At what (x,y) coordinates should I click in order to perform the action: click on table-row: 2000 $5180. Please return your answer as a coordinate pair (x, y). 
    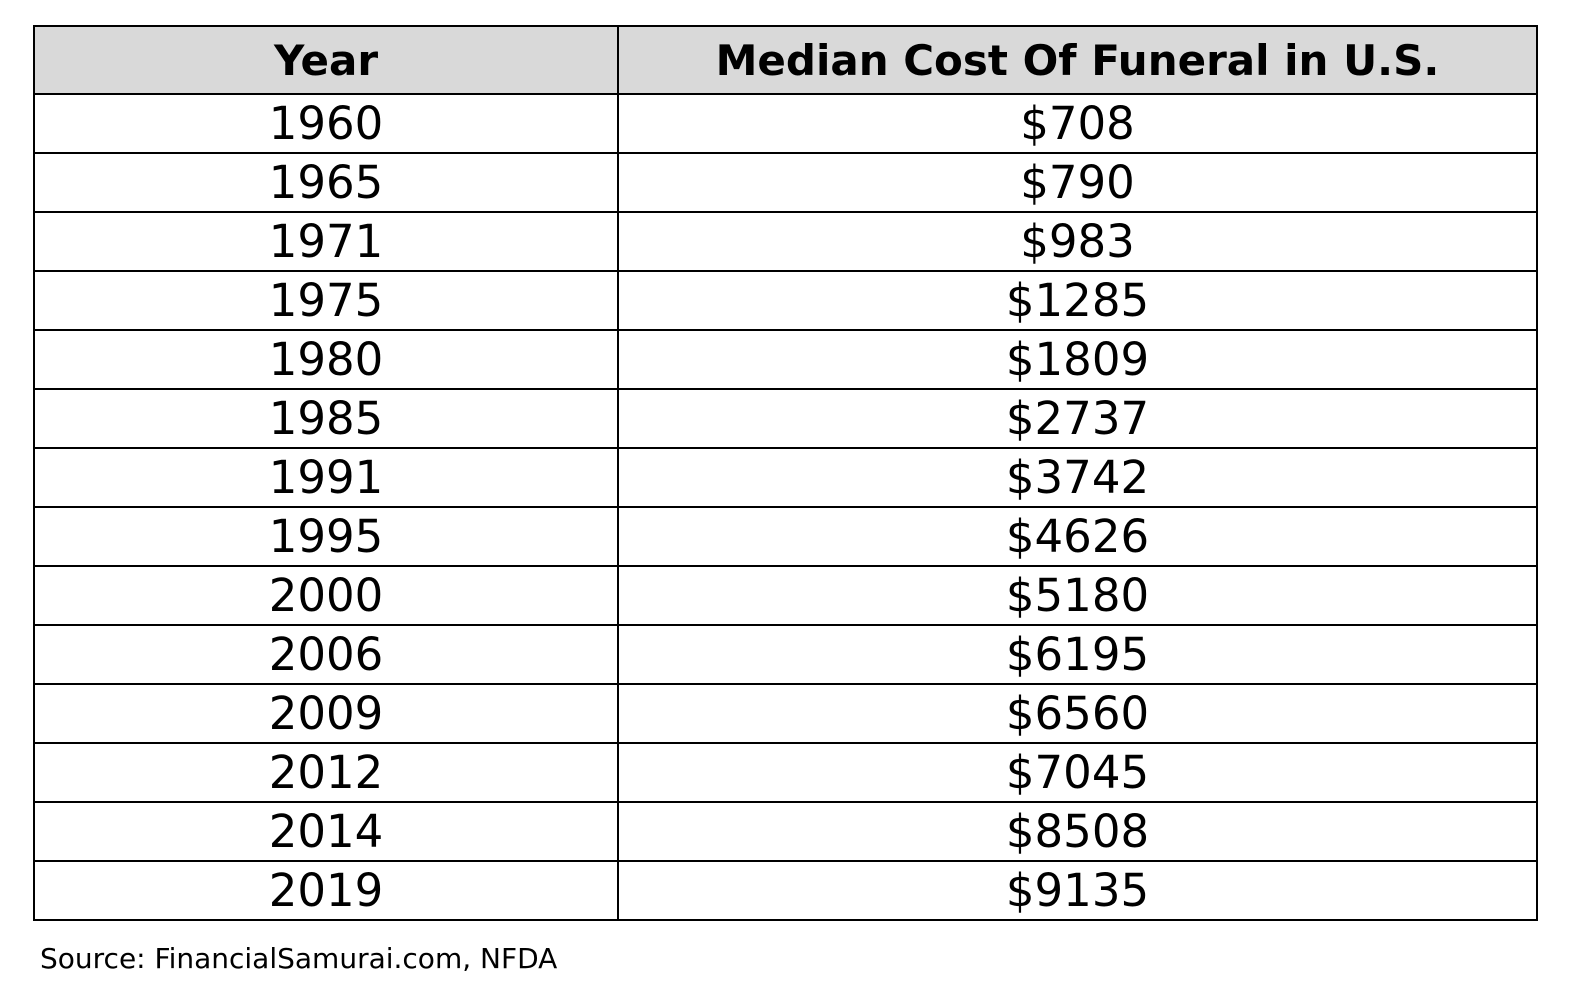
    Looking at the image, I should click on (785, 595).